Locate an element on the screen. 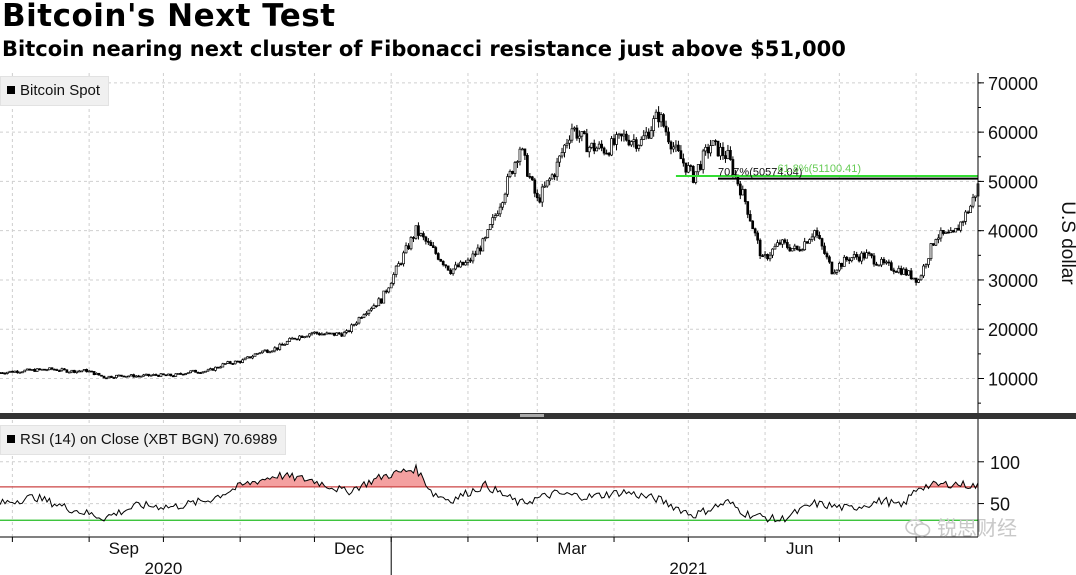 The width and height of the screenshot is (1076, 575). x-year-label: 2020 is located at coordinates (163, 567).